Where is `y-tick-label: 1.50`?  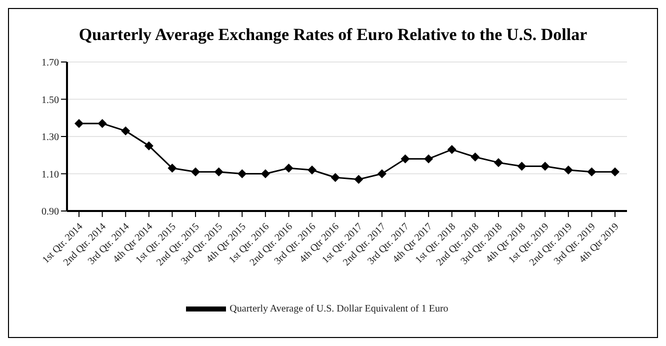
y-tick-label: 1.50 is located at coordinates (50, 100).